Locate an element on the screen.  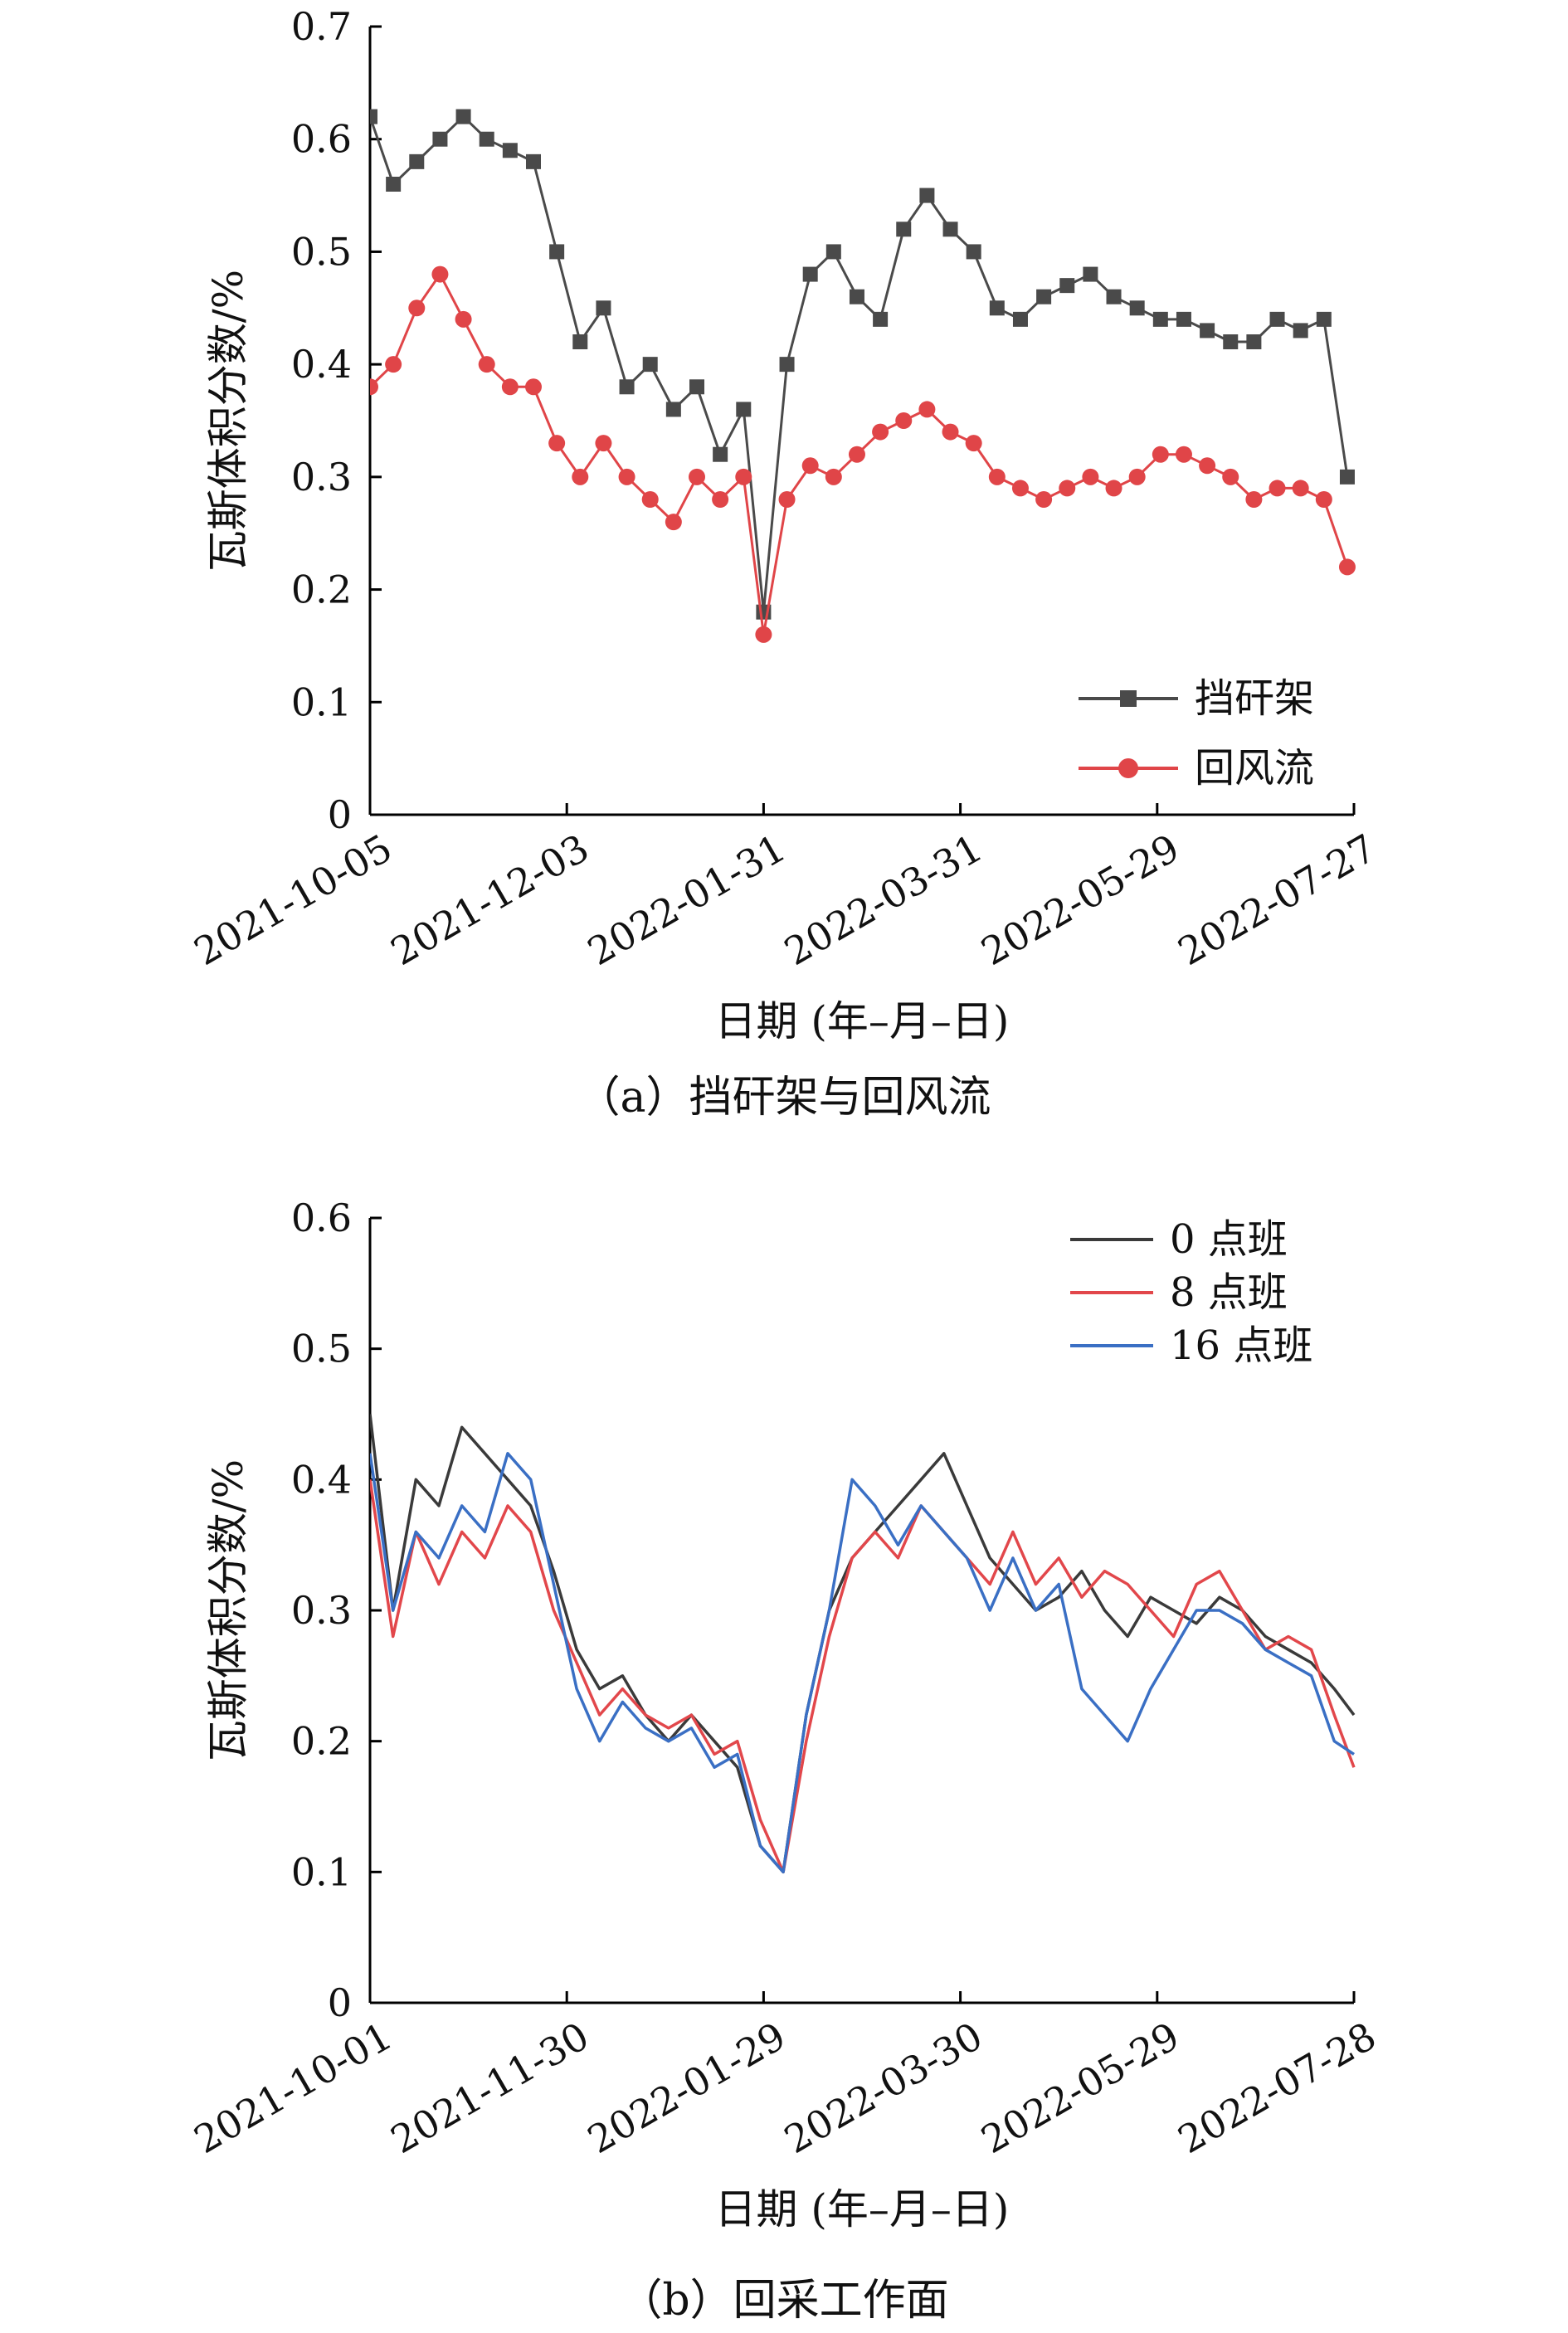
x-tick-label: 2022-03-31 is located at coordinates (883, 900).